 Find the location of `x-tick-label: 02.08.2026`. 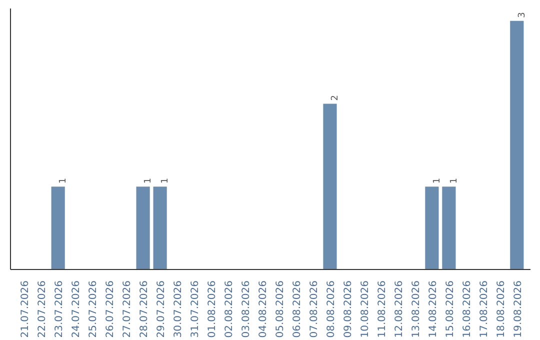

x-tick-label: 02.08.2026 is located at coordinates (230, 309).